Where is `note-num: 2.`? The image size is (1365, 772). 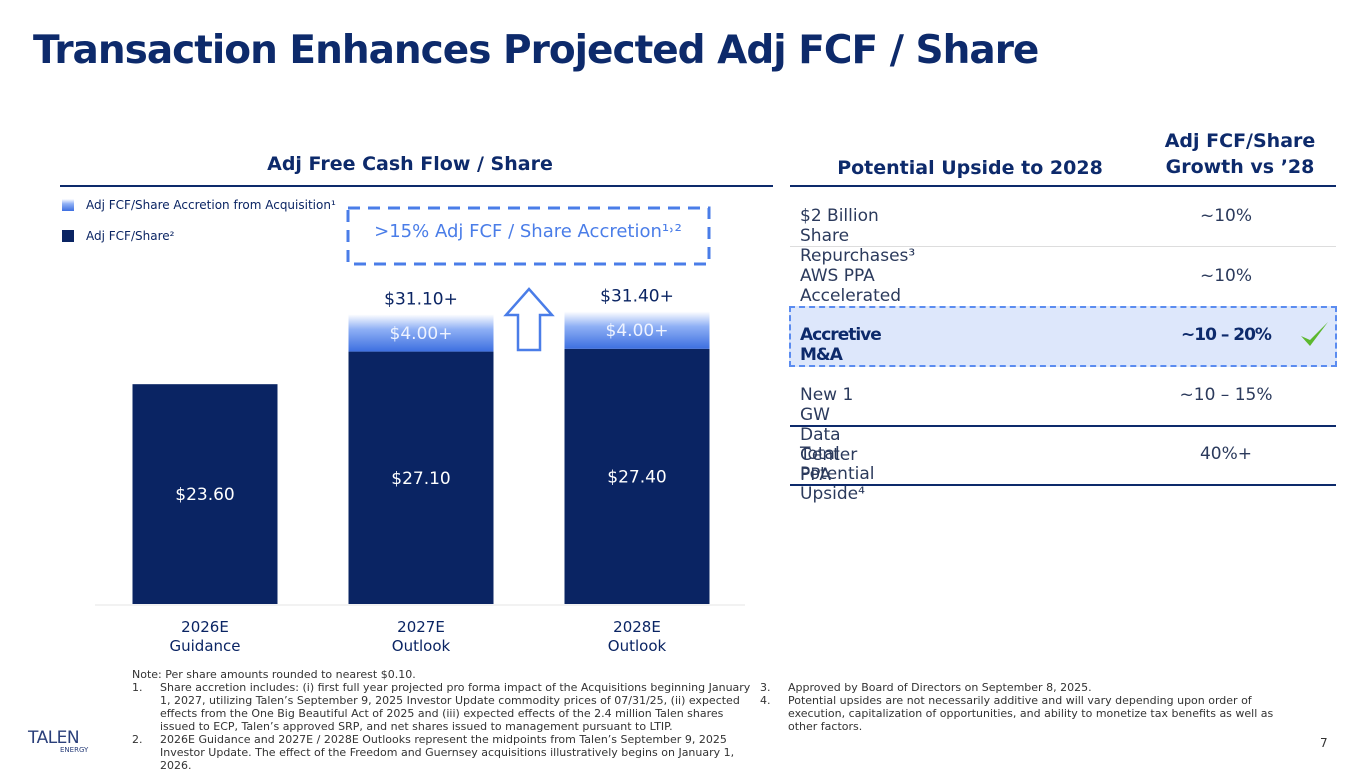
note-num: 2. is located at coordinates (137, 739).